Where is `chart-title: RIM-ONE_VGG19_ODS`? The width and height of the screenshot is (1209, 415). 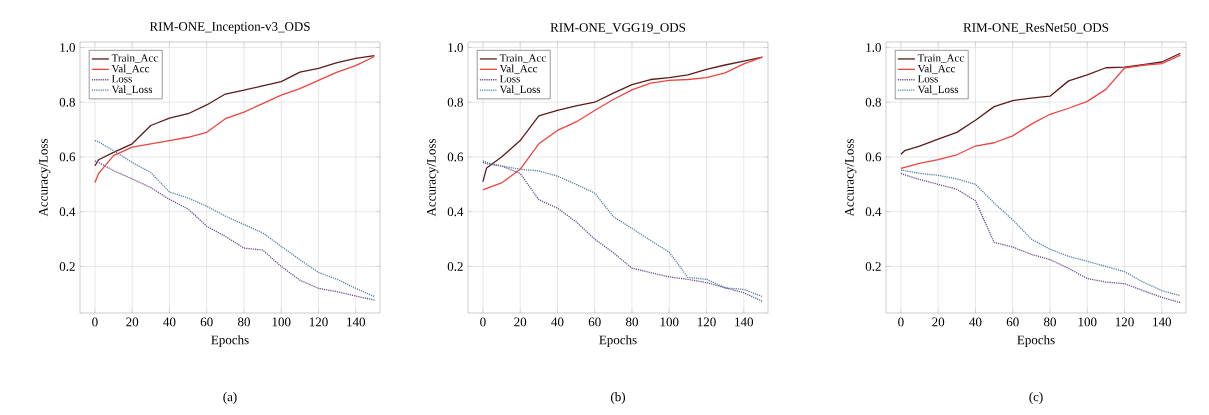 chart-title: RIM-ONE_VGG19_ODS is located at coordinates (618, 28).